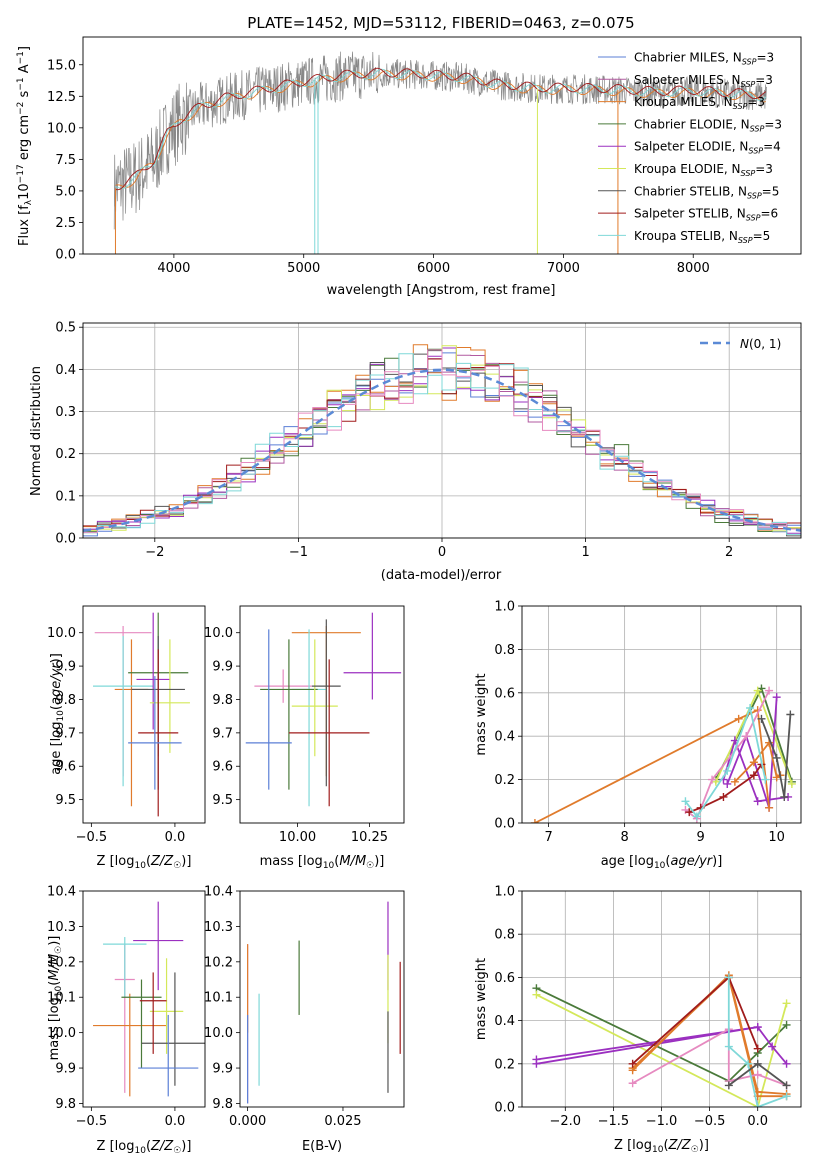  What do you see at coordinates (441, 290) in the screenshot?
I see `spectrum-xlabel: wavelength [Angstrom, rest frame]` at bounding box center [441, 290].